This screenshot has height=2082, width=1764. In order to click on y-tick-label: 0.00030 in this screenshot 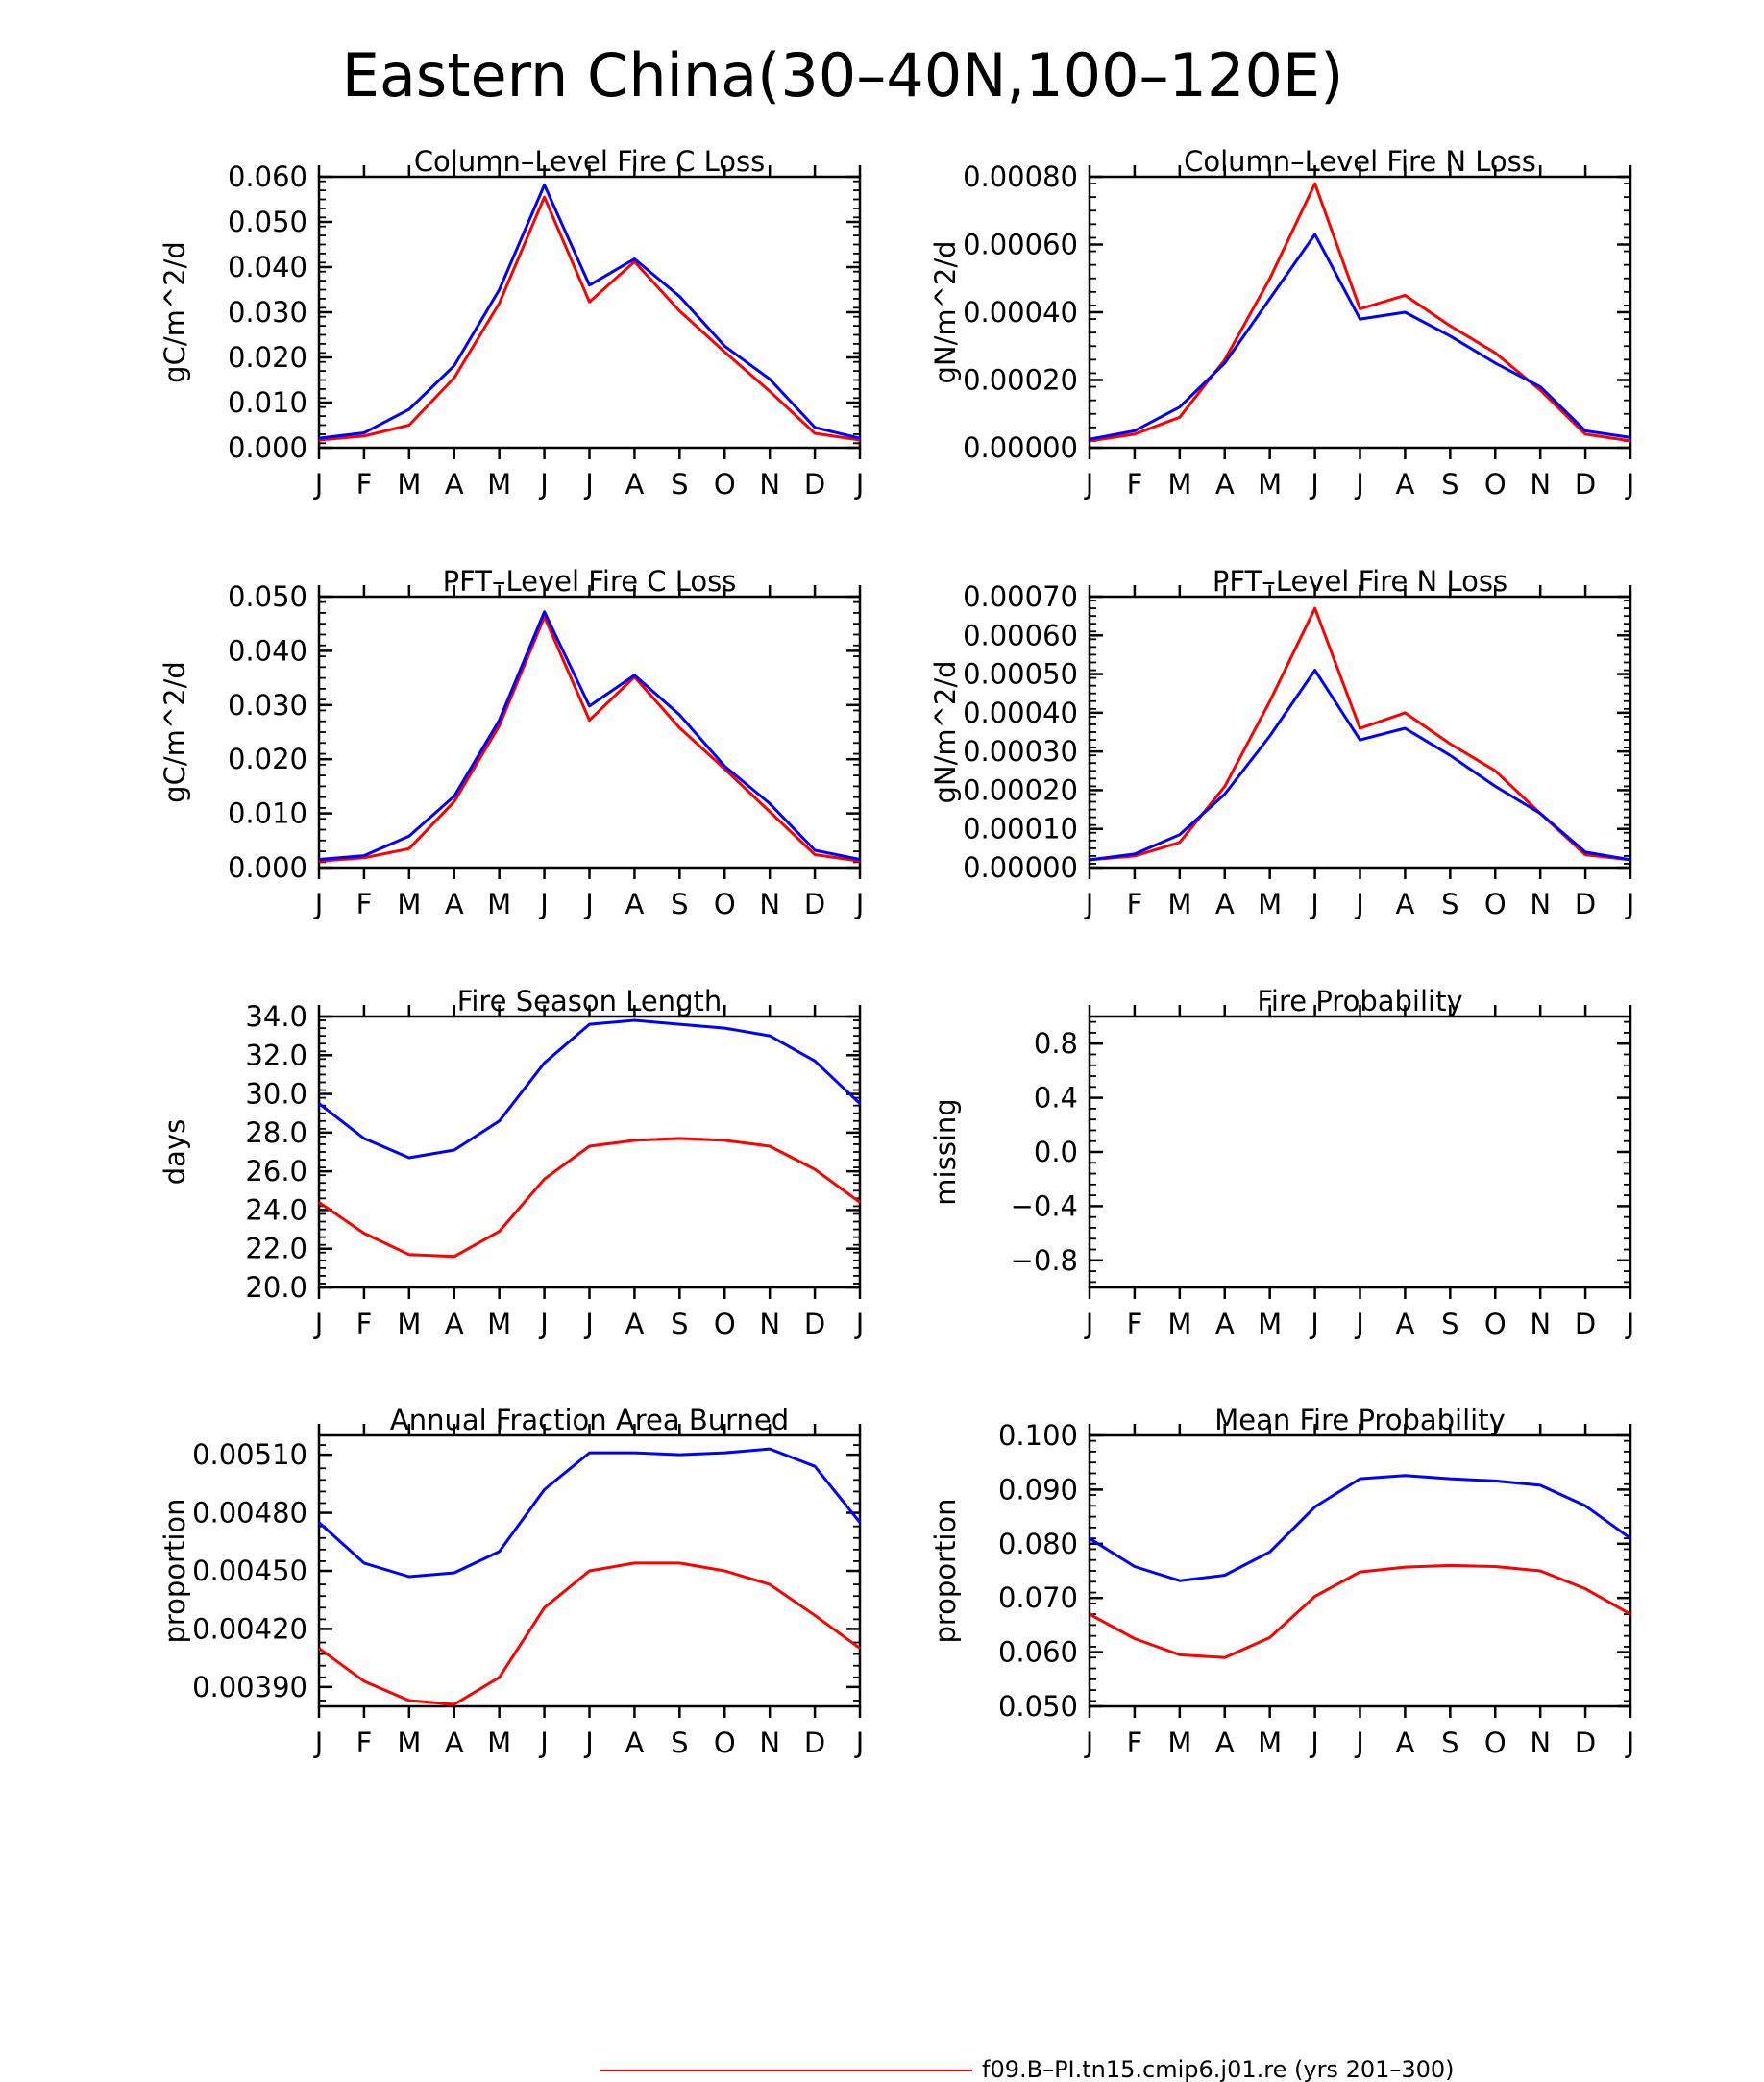, I will do `click(1021, 752)`.